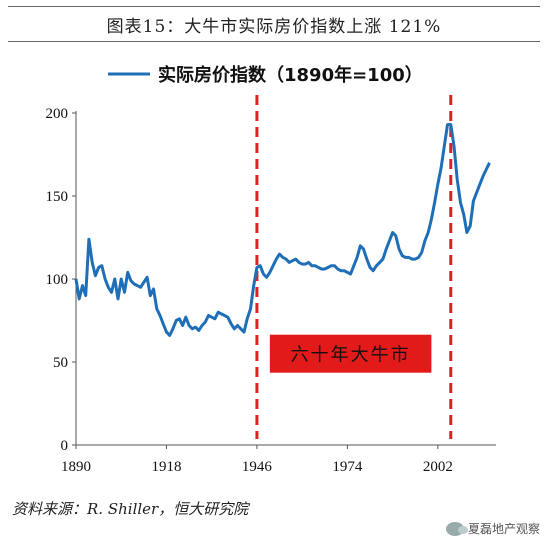  I want to click on x-tick-label: 1974, so click(347, 467).